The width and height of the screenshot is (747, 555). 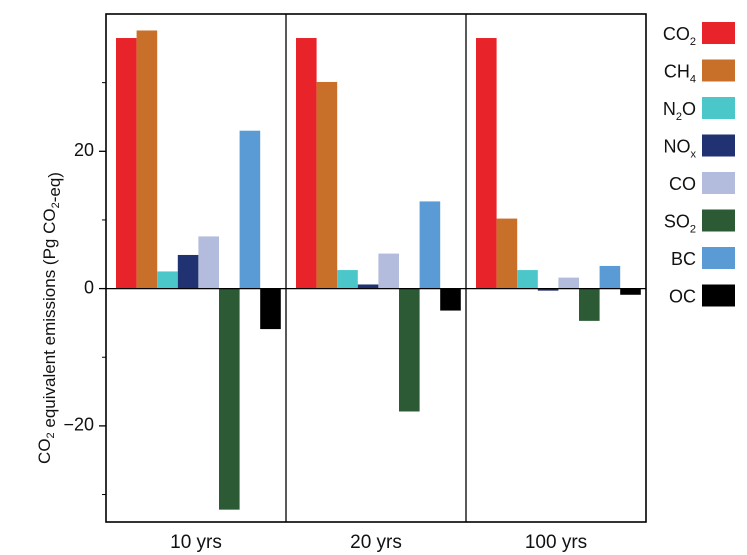 What do you see at coordinates (718, 108) in the screenshot?
I see `legend-swatch-n2o` at bounding box center [718, 108].